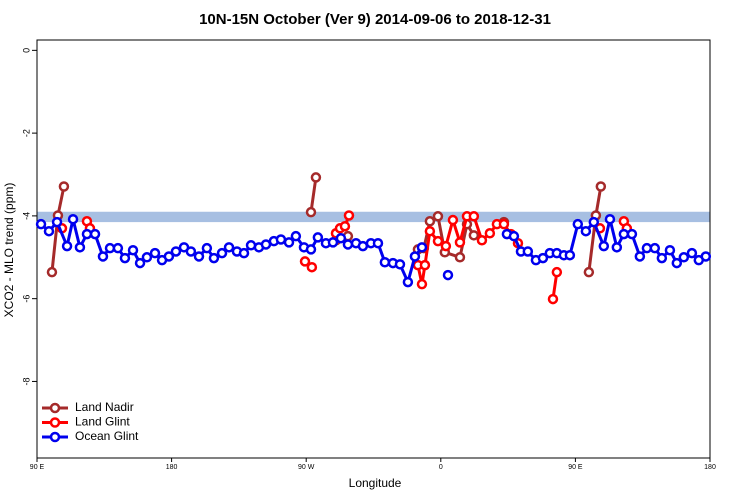  Describe the element at coordinates (107, 436) in the screenshot. I see `legend-label: Ocean Glint` at that location.